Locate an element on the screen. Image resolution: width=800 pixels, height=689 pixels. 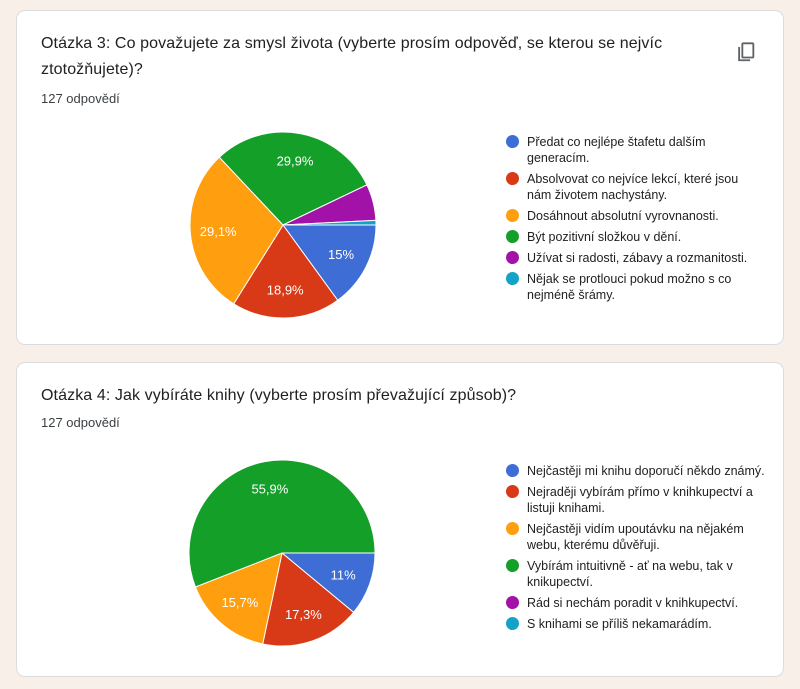
legend-item: Být pozitivní složkou v dění. is located at coordinates (642, 237).